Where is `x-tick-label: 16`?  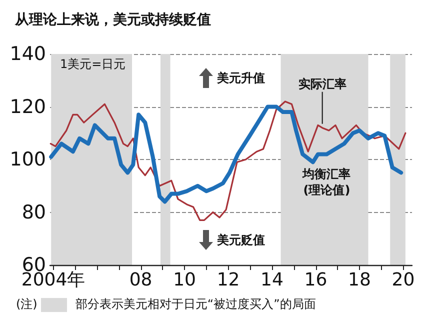
x-tick-label: 16 is located at coordinates (316, 280).